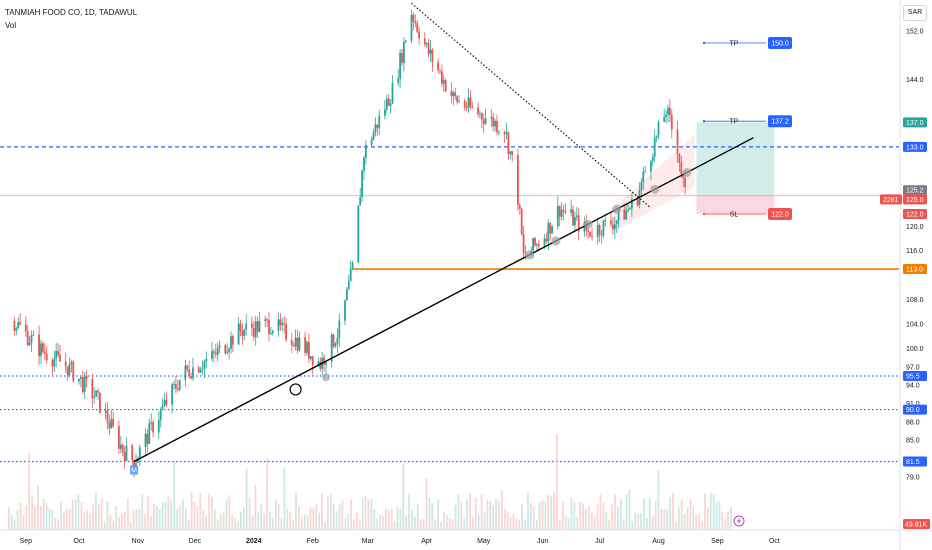  I want to click on y-tick-16: 94.0, so click(913, 386).